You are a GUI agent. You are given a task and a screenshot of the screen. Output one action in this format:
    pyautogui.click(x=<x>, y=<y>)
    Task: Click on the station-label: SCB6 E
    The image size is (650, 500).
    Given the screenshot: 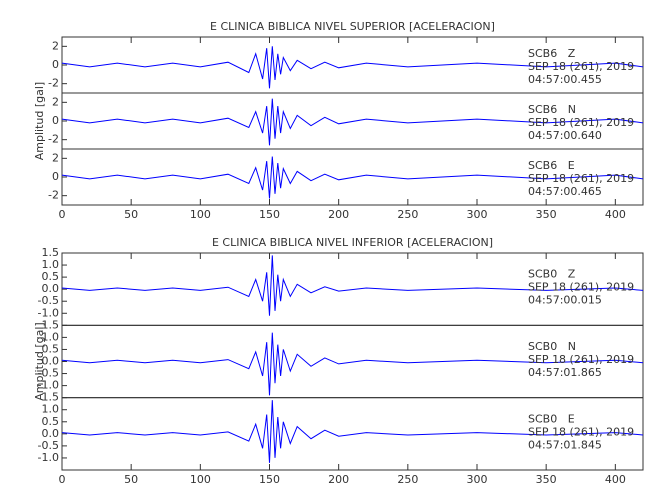 What is the action you would take?
    pyautogui.click(x=551, y=165)
    